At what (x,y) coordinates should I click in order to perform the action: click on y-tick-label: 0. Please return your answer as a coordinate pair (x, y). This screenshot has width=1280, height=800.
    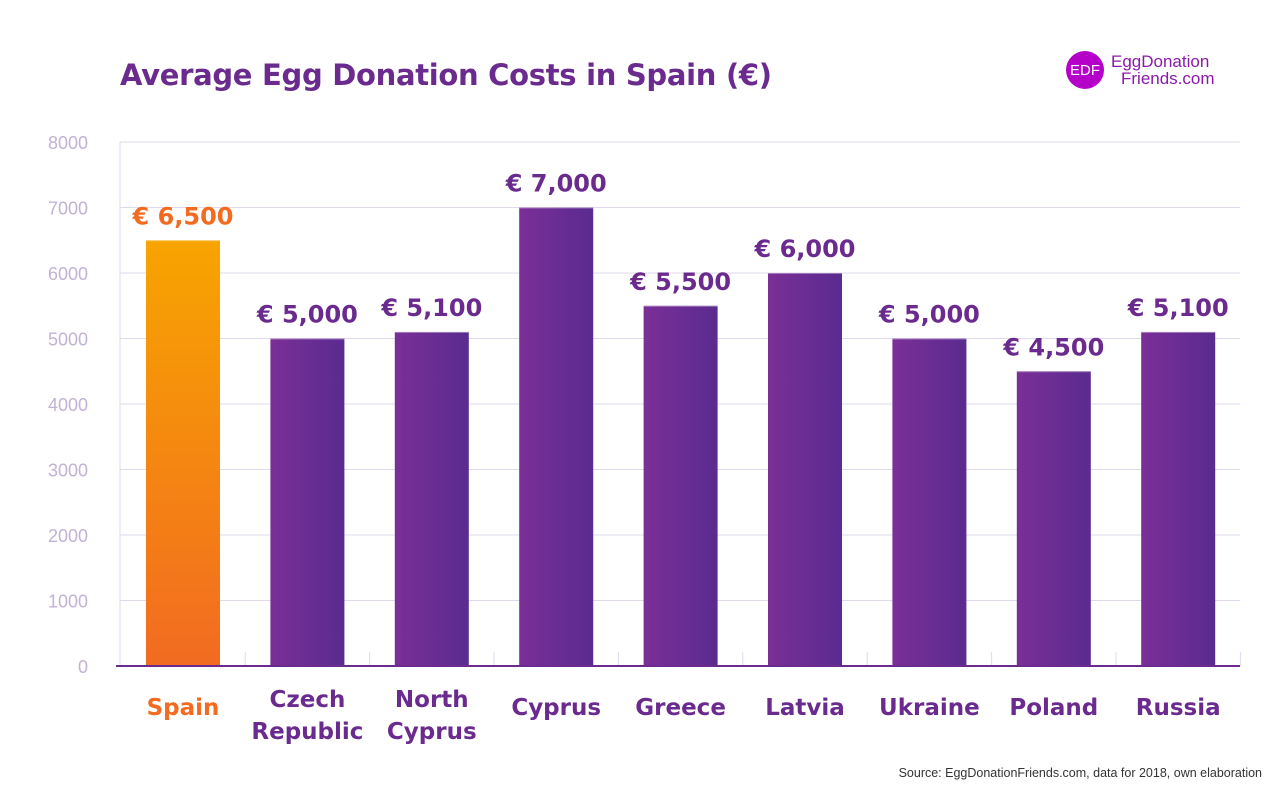
    Looking at the image, I should click on (83, 667).